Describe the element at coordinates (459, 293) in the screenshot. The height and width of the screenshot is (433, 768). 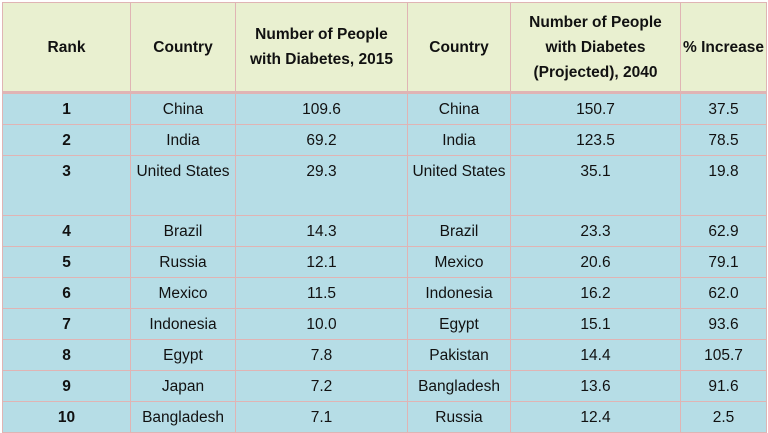
I see `country-2040-cell: Indonesia` at that location.